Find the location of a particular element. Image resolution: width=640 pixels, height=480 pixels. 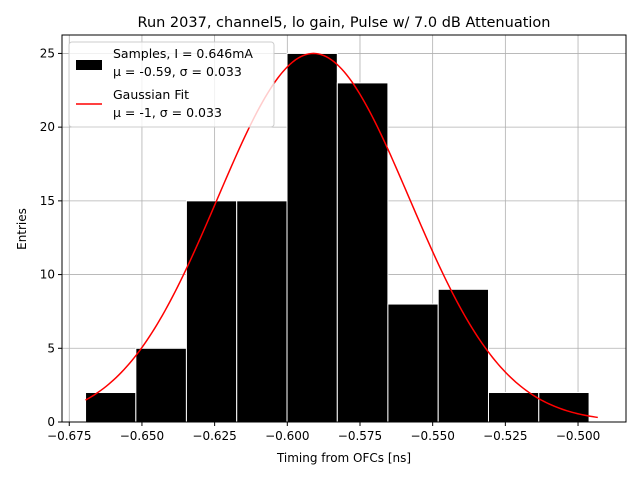

y-tick-label: 10 is located at coordinates (47, 275).